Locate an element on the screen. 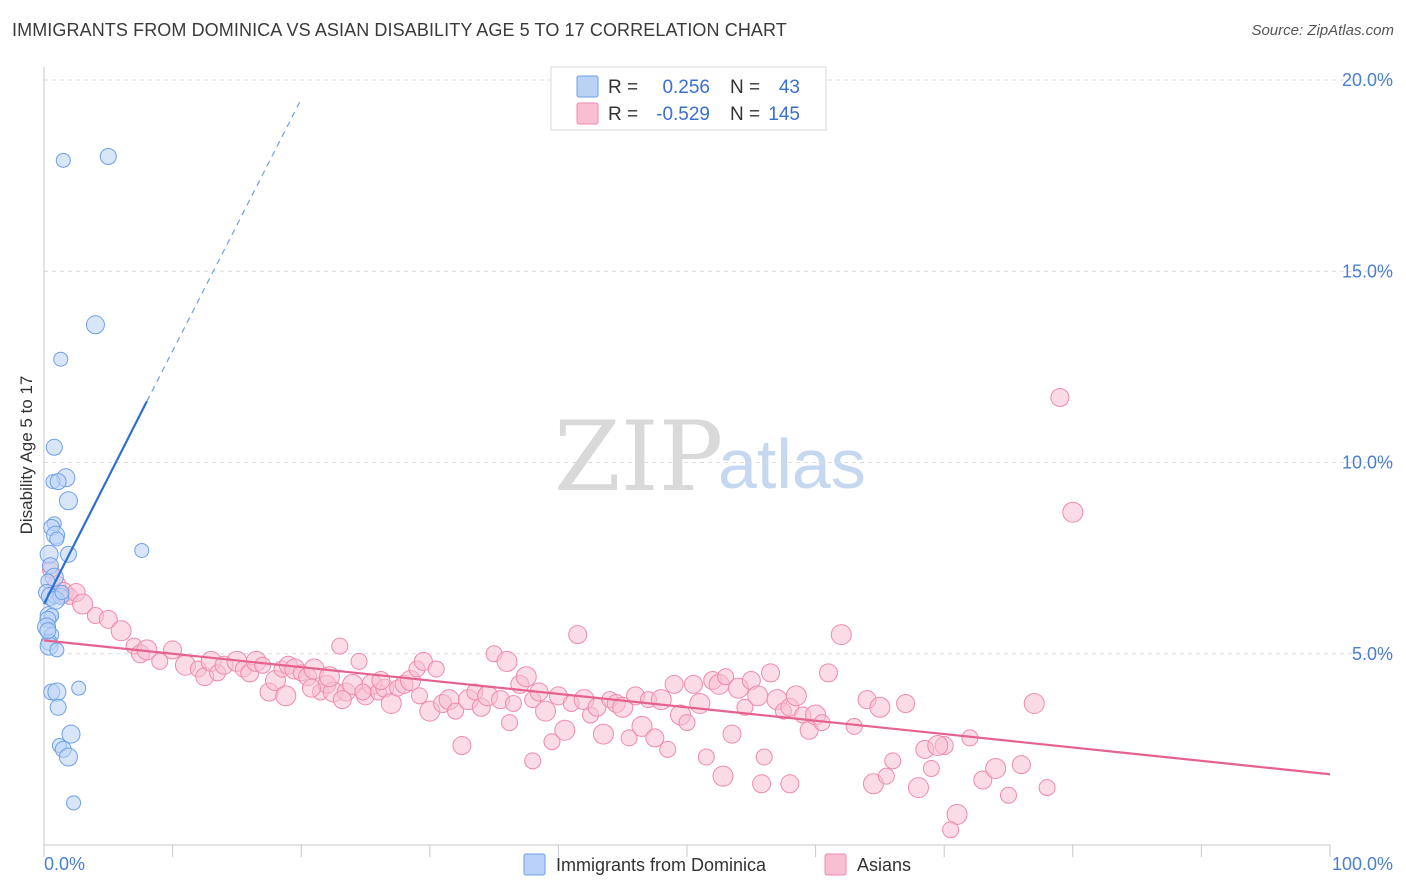  x-tick-label-min: 0.0% is located at coordinates (64, 864).